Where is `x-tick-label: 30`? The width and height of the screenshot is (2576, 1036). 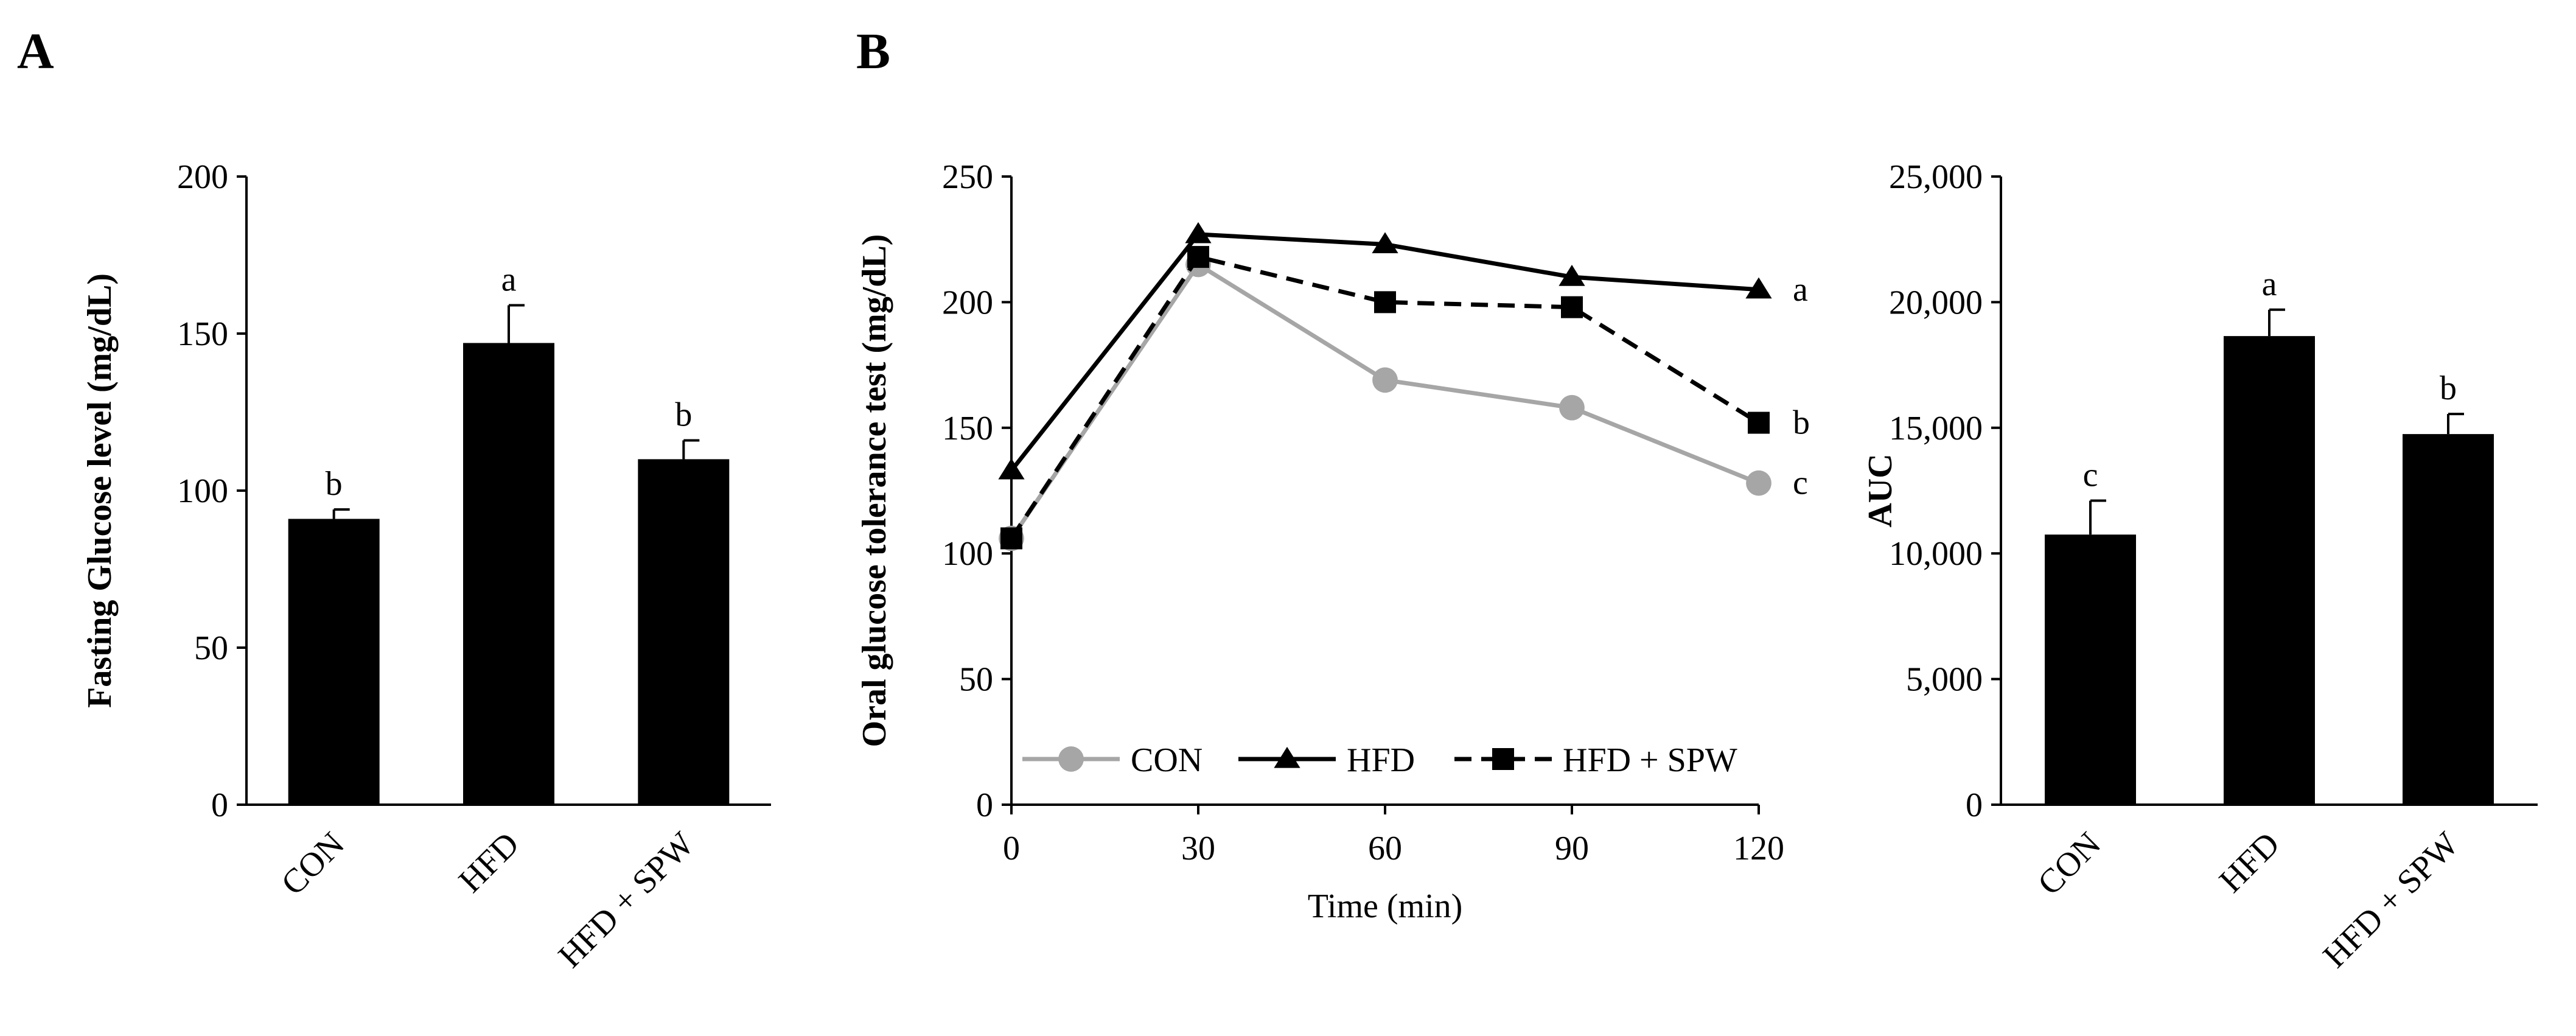
x-tick-label: 30 is located at coordinates (1198, 848).